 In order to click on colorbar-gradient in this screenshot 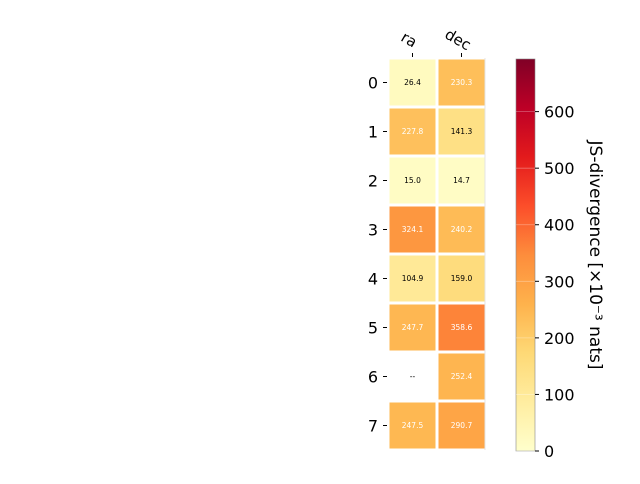, I will do `click(525, 255)`.